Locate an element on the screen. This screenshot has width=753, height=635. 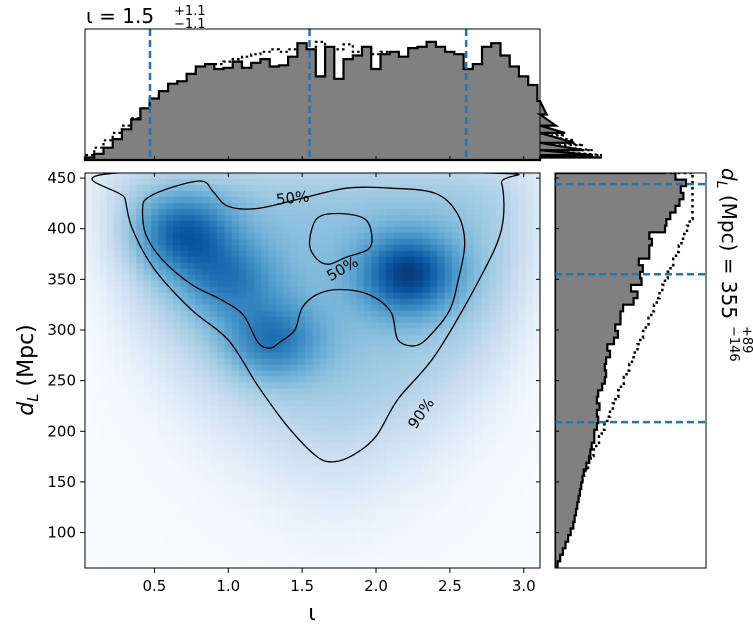
x-tick-label: 1.0 is located at coordinates (228, 586).